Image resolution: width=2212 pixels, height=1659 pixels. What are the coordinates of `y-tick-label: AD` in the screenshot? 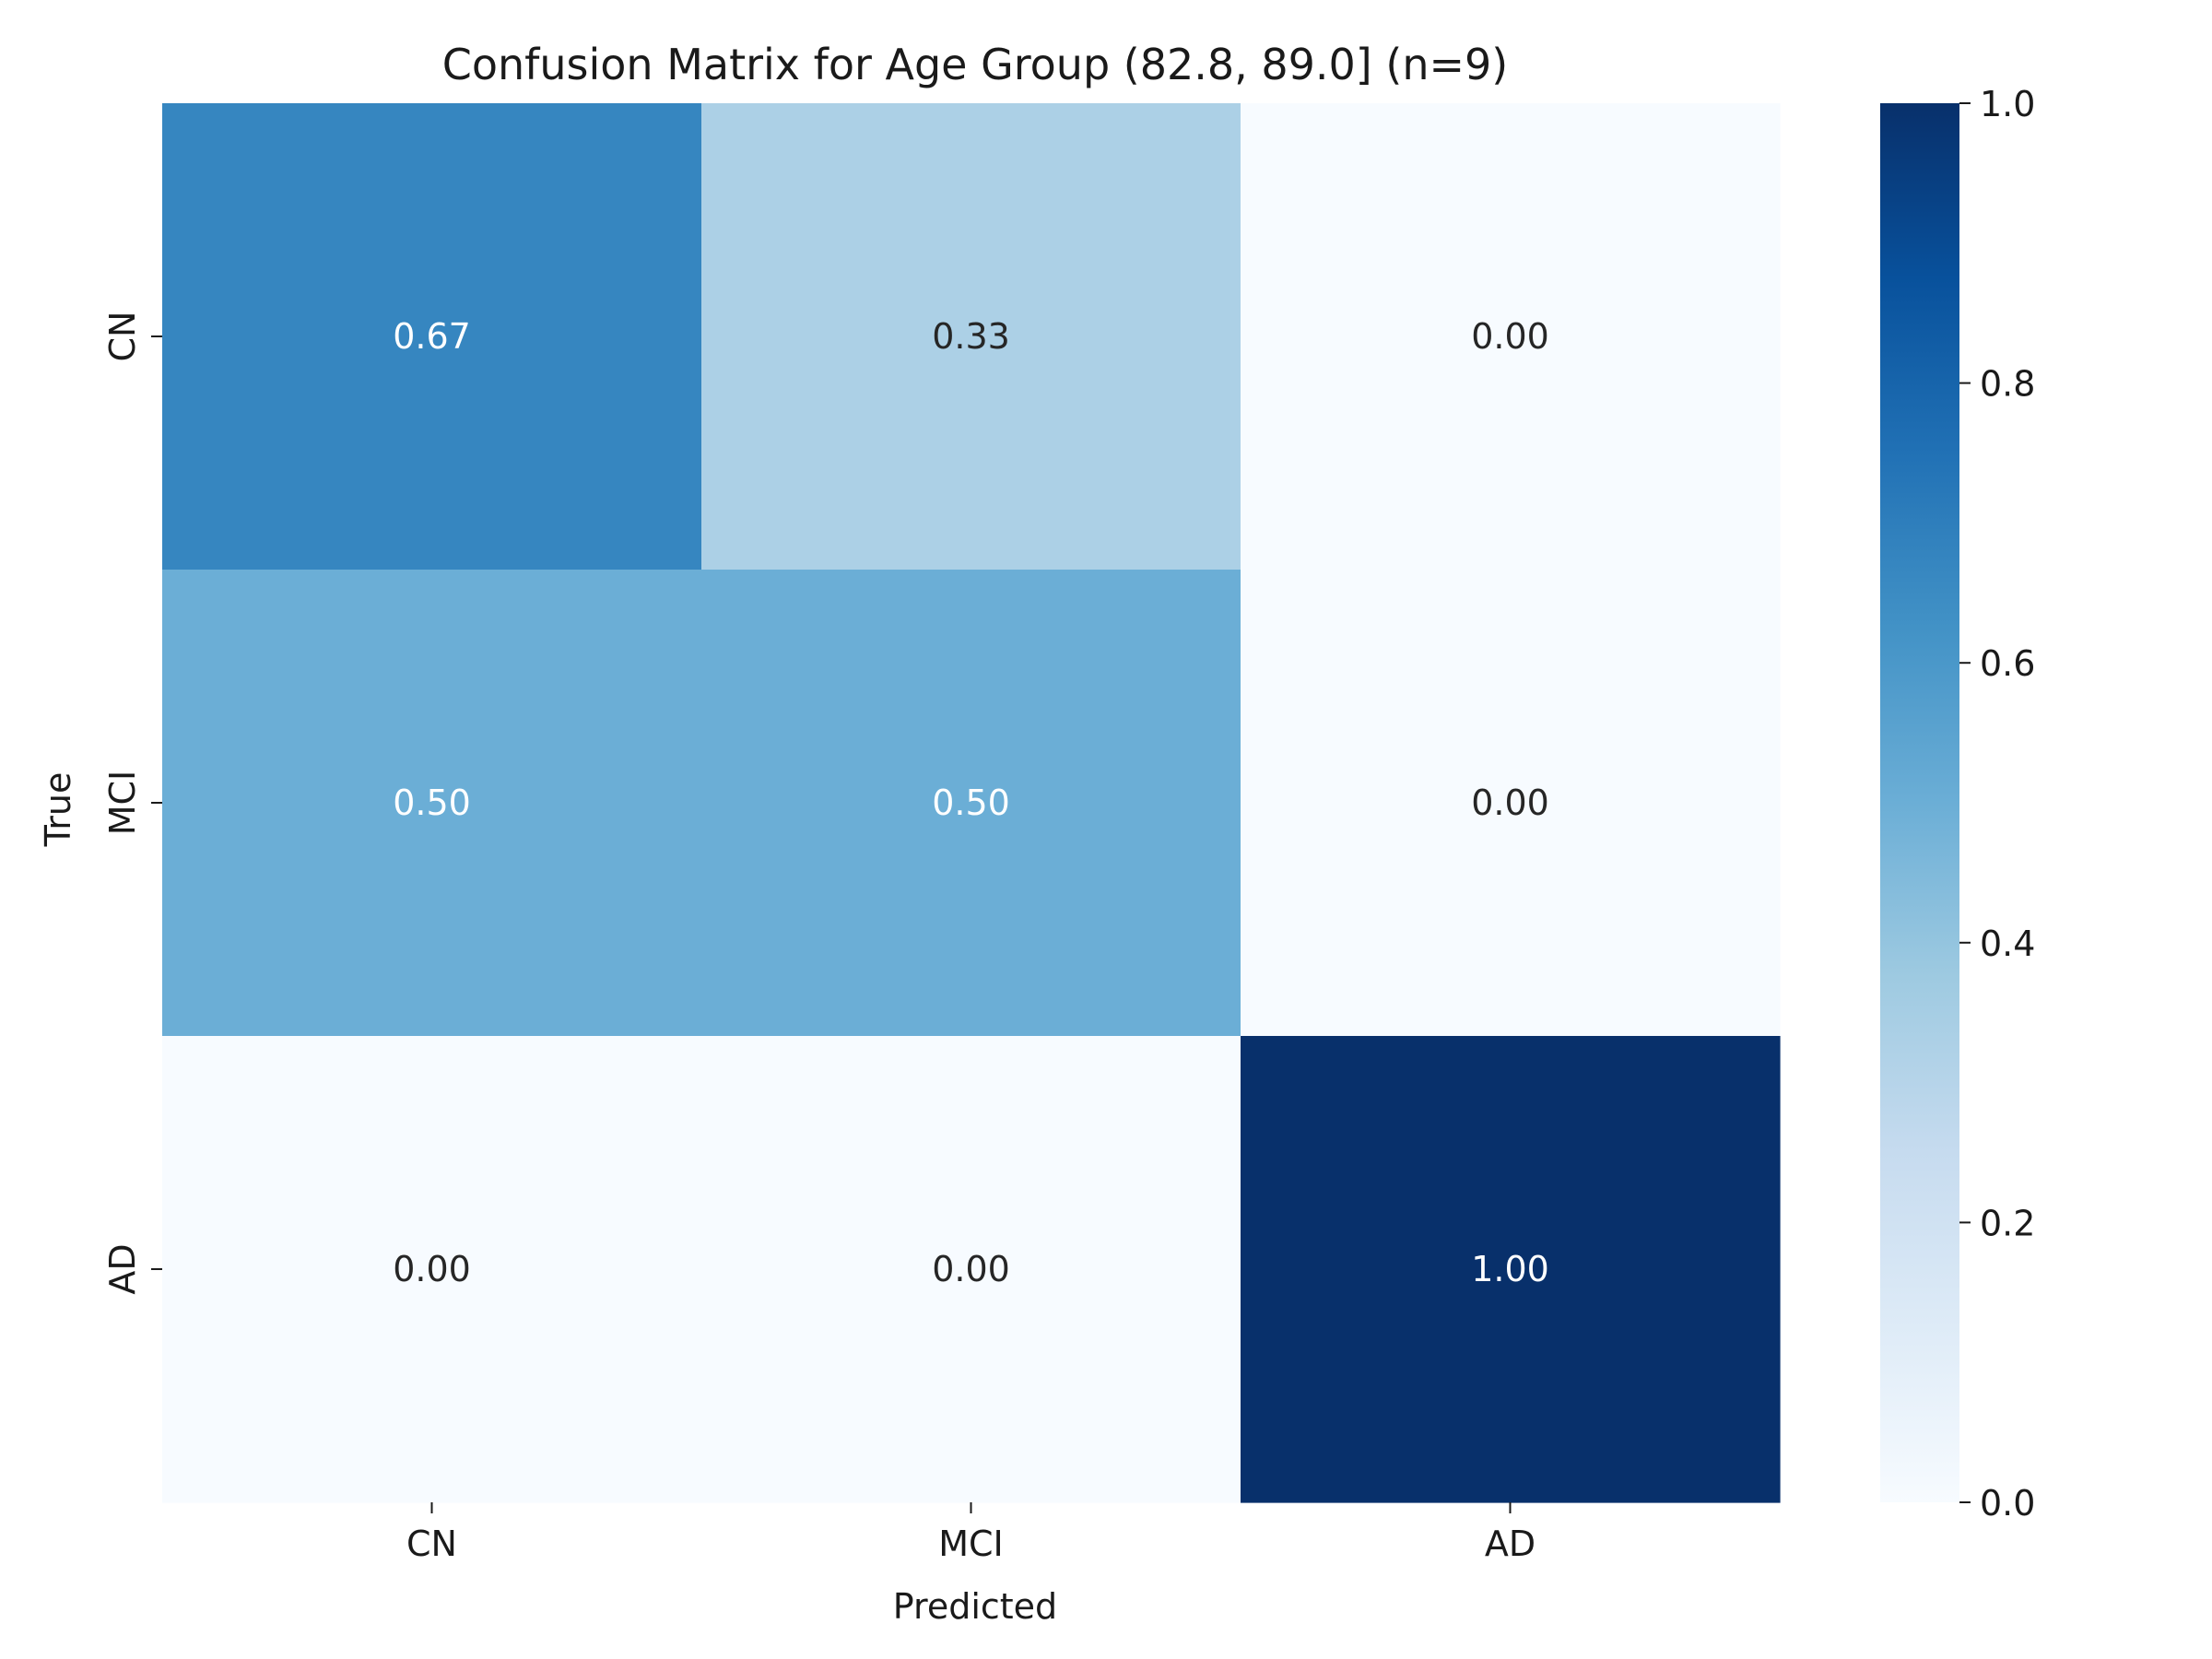 It's located at (122, 1268).